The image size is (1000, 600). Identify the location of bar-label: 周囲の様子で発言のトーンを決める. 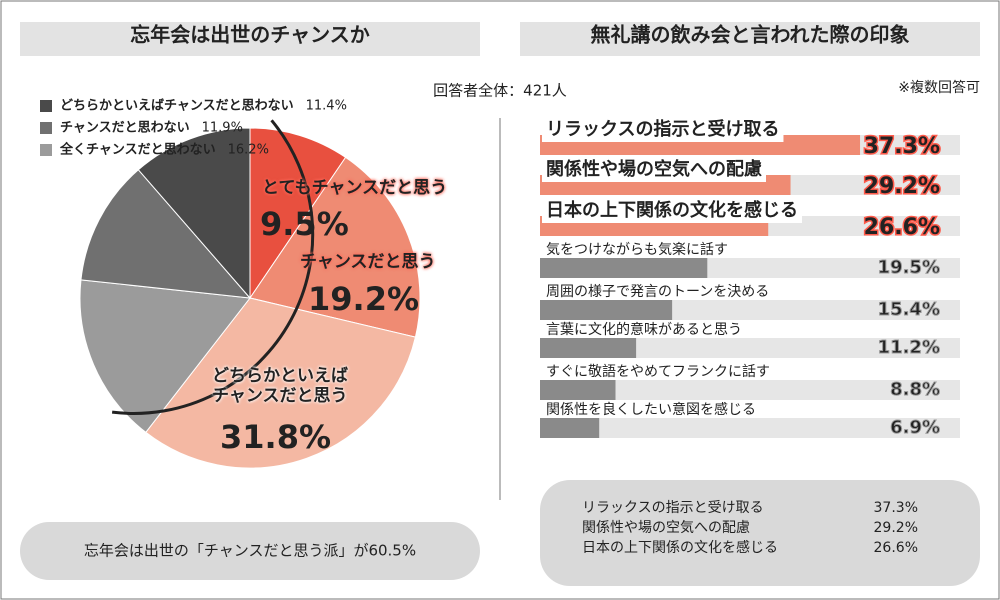
(657, 292).